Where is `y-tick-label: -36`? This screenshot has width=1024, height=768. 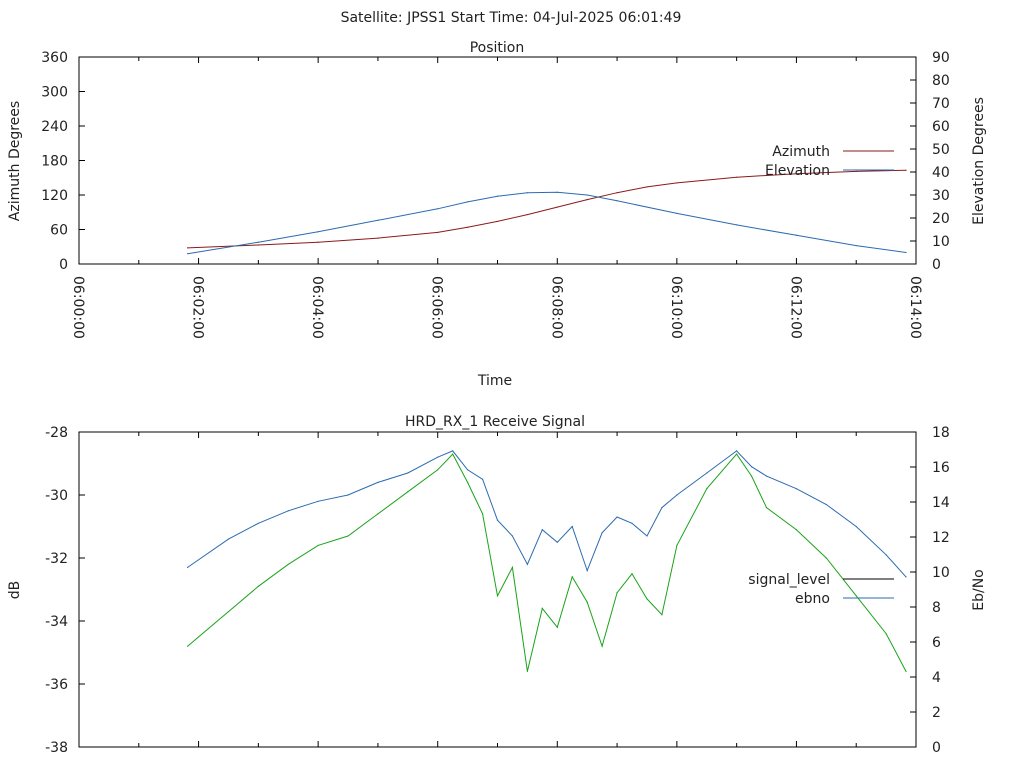 y-tick-label: -36 is located at coordinates (56, 685).